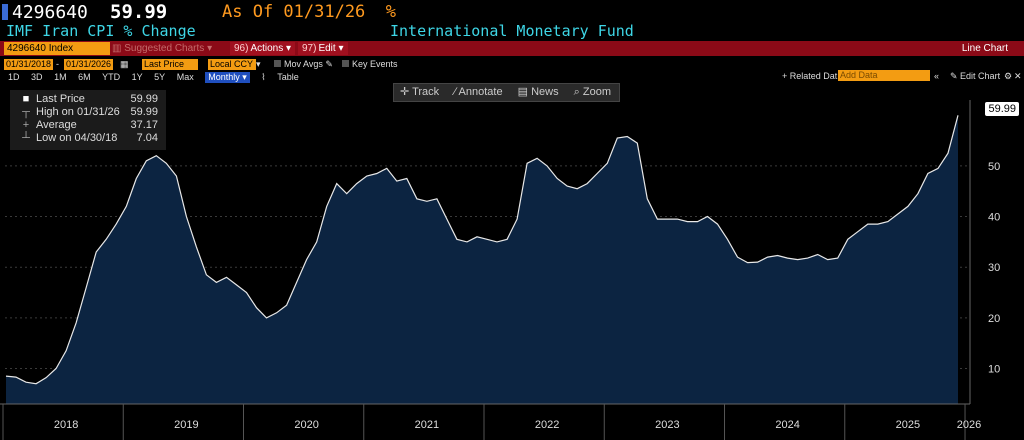 This screenshot has width=1024, height=440. I want to click on magnifier-icon: ⌕, so click(578, 92).